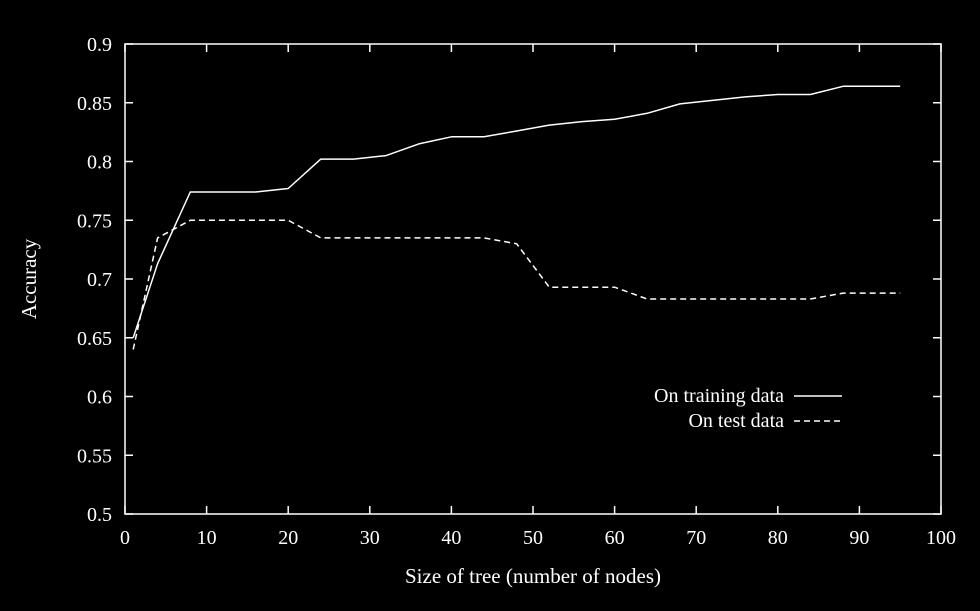 The width and height of the screenshot is (980, 611). Describe the element at coordinates (94, 456) in the screenshot. I see `y-tick-label: 0.55` at that location.